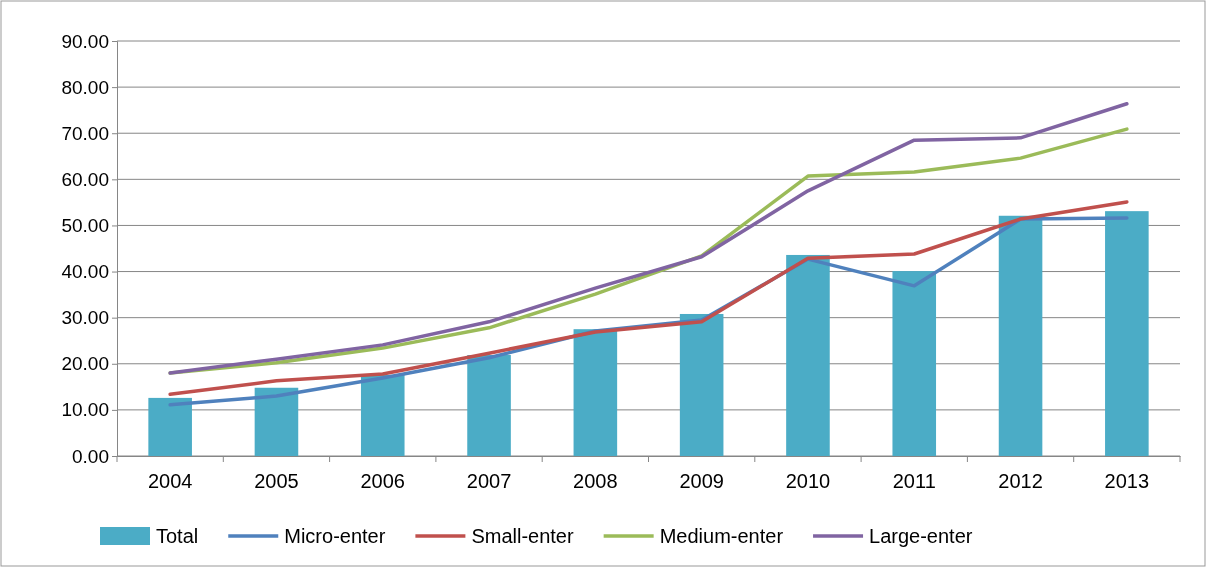 The width and height of the screenshot is (1206, 567). What do you see at coordinates (85, 272) in the screenshot?
I see `y-tick-label: 40.00` at bounding box center [85, 272].